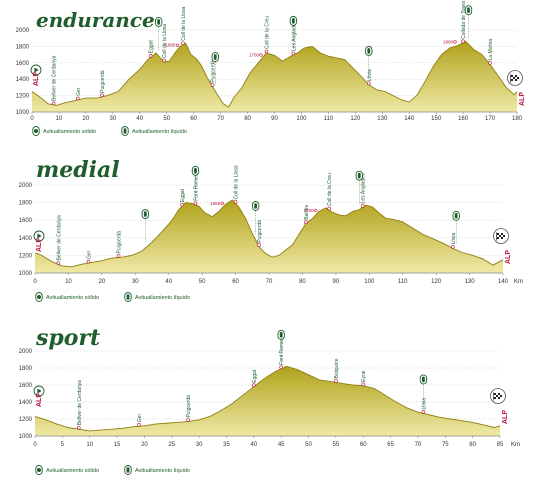 This screenshot has height=492, width=540. What do you see at coordinates (267, 32) in the screenshot?
I see `place-label: Coll de la Creu` at bounding box center [267, 32].